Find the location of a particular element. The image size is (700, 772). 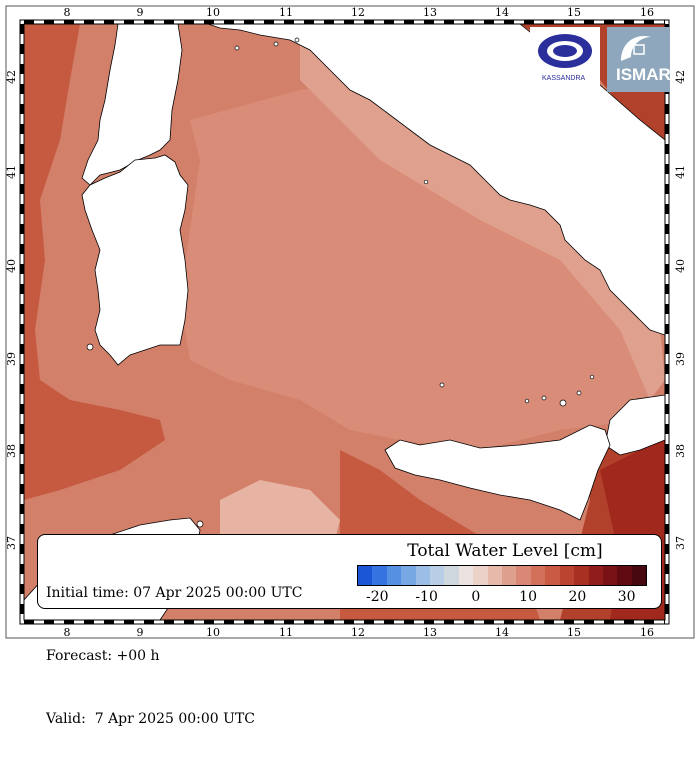

lon-label: 11 is located at coordinates (286, 12).